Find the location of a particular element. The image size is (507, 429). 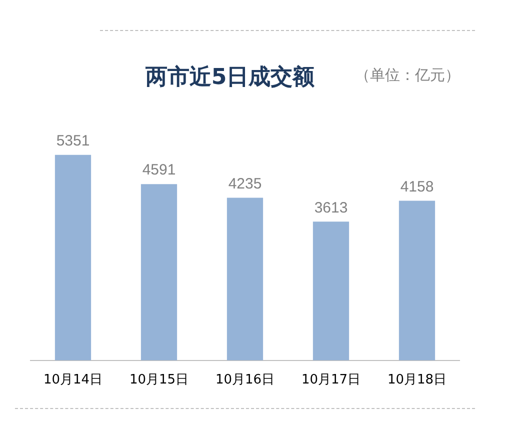

data-label: 4158 is located at coordinates (417, 187).